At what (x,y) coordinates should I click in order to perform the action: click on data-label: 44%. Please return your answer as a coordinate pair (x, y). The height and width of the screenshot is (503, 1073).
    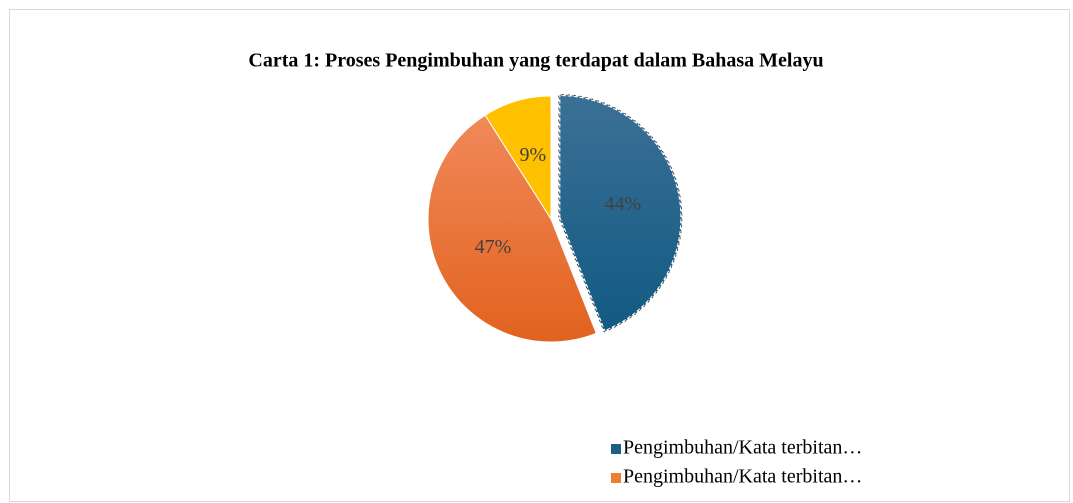
    Looking at the image, I should click on (623, 204).